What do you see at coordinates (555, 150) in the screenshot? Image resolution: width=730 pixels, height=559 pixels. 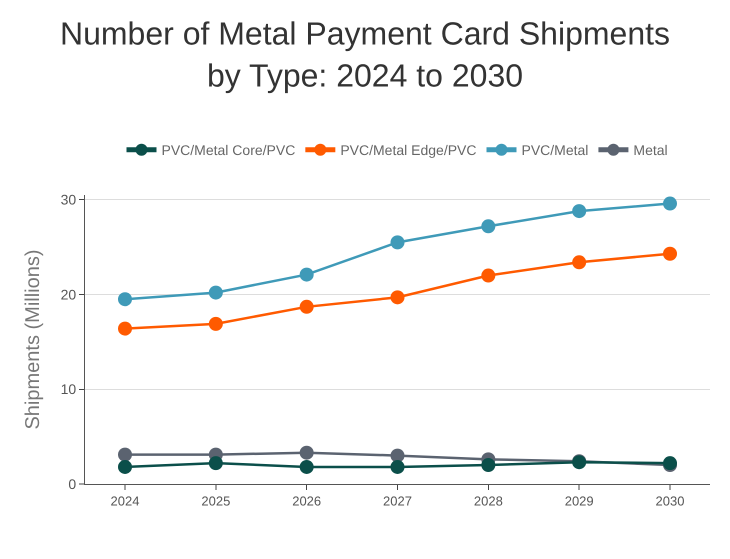 I see `legend-label: PVC/Metal` at bounding box center [555, 150].